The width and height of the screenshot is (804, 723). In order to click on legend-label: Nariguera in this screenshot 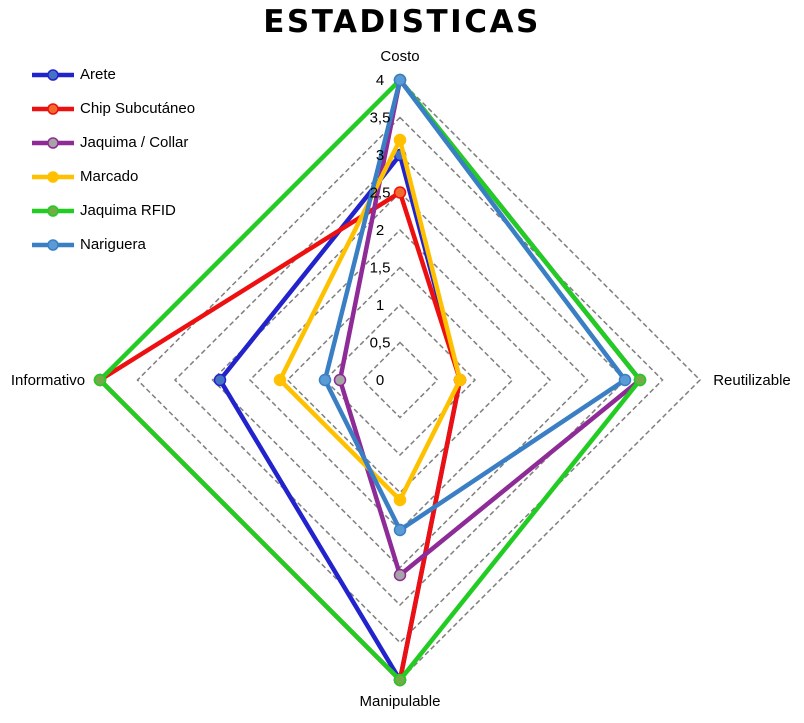, I will do `click(113, 244)`.